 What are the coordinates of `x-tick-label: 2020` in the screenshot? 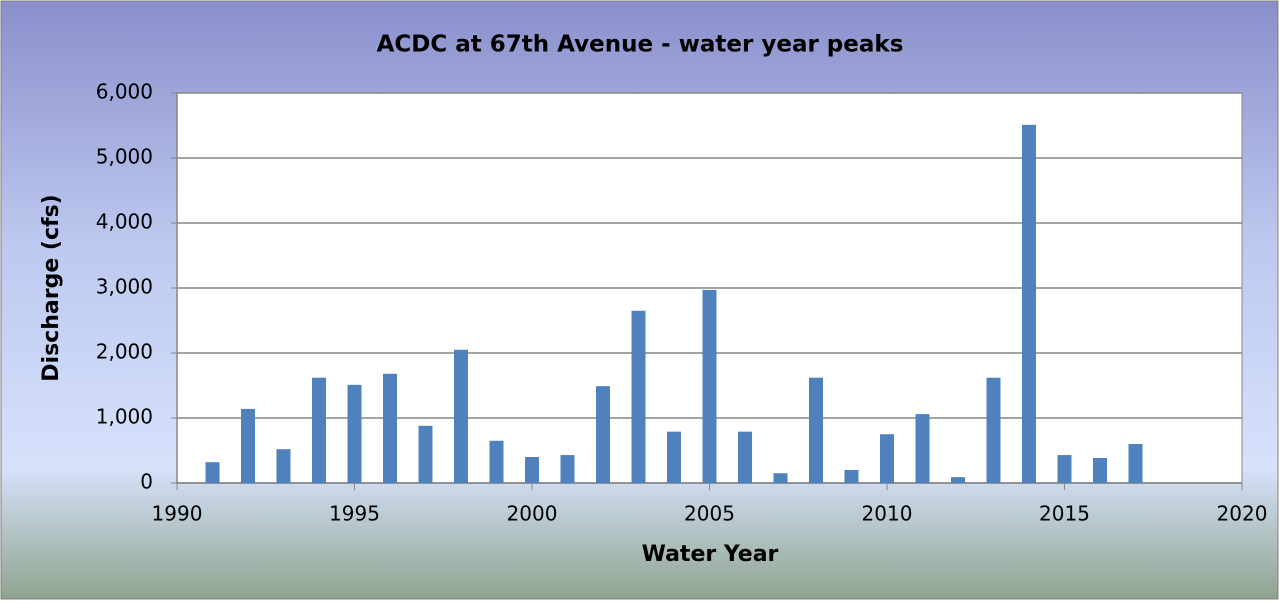 It's located at (1242, 514).